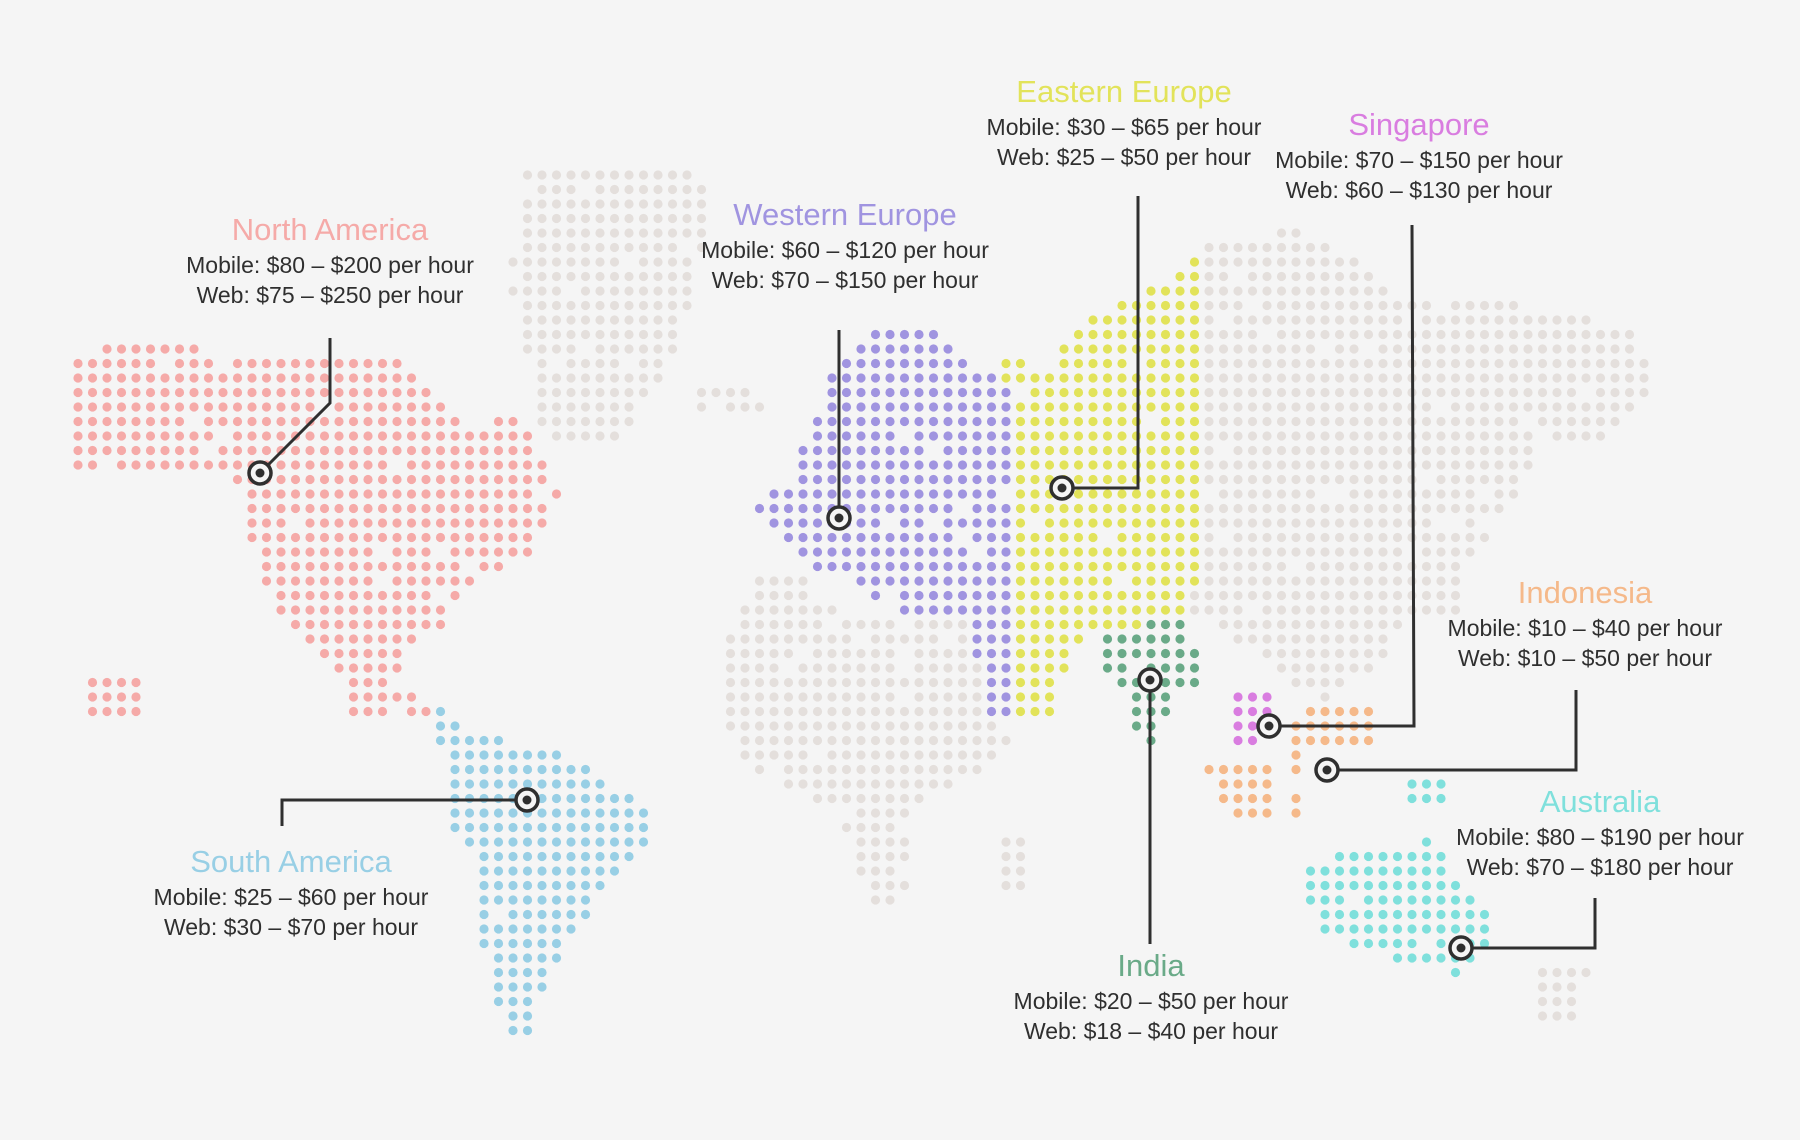 The width and height of the screenshot is (1800, 1140). I want to click on region-name-australia: Australia, so click(1600, 801).